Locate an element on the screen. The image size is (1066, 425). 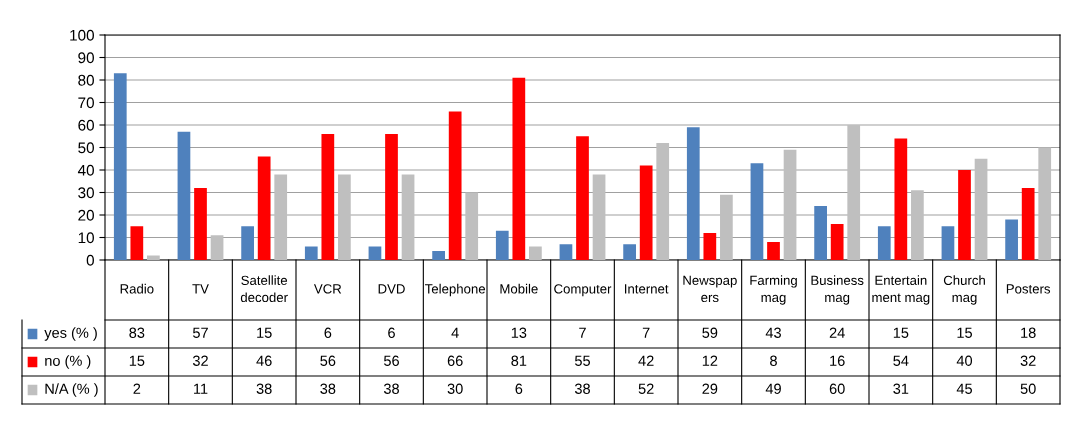
x-tick-label: Satellite decoder is located at coordinates (264, 289).